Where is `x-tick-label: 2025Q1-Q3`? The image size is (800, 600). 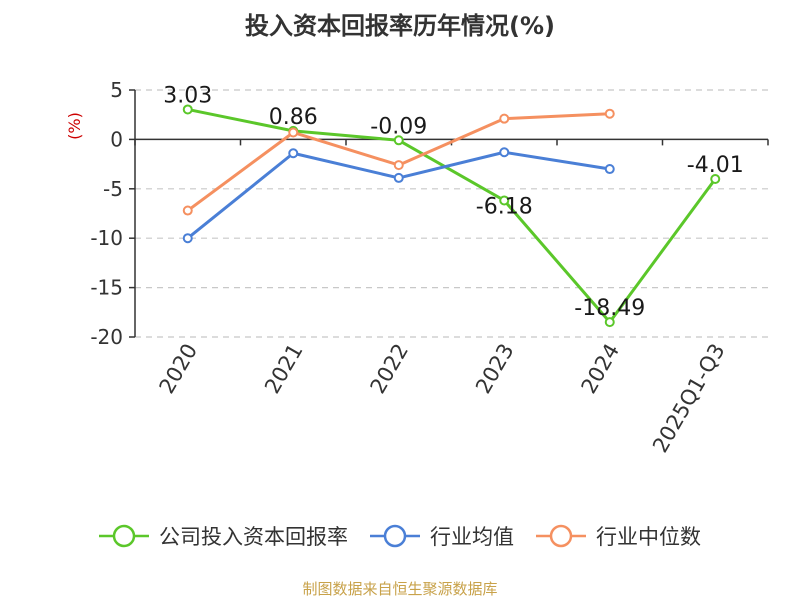 x-tick-label: 2025Q1-Q3 is located at coordinates (689, 398).